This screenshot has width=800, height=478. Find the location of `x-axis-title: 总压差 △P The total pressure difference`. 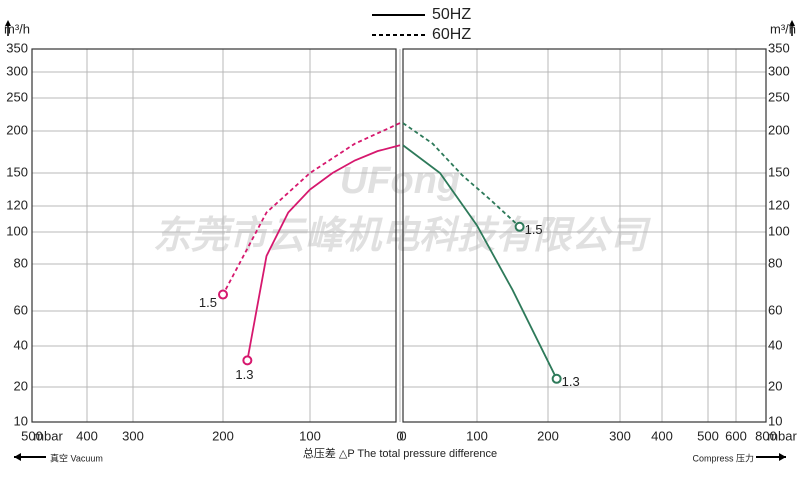

x-axis-title: 总压差 △P The total pressure difference is located at coordinates (400, 453).